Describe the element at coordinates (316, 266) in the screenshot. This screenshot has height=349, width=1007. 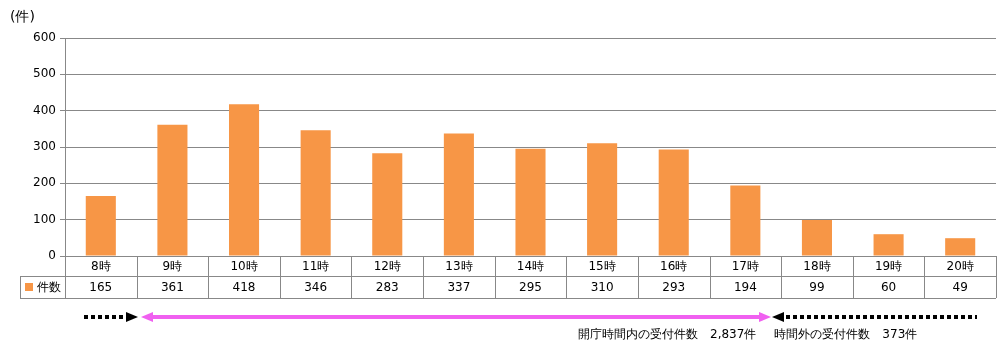
I see `x-tick-label: 11時` at that location.